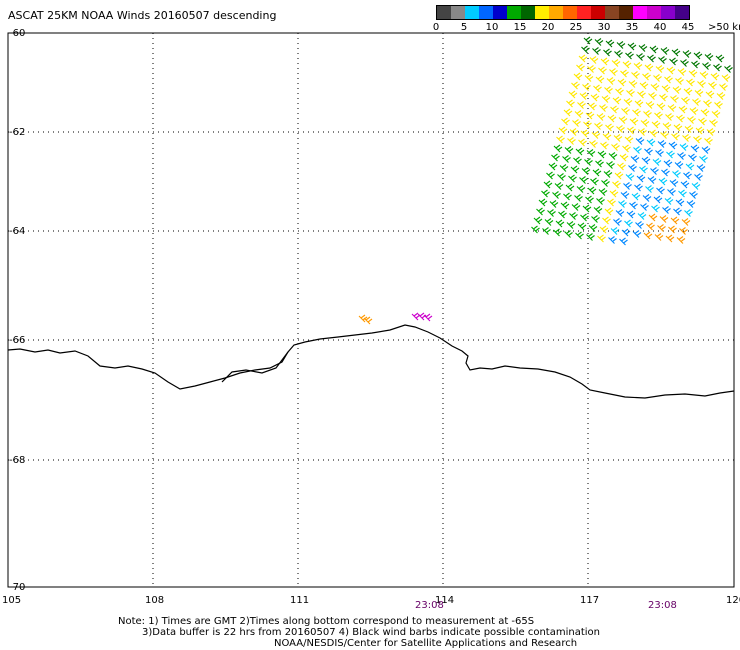  What do you see at coordinates (429, 605) in the screenshot?
I see `pass-time-label: 23:08` at bounding box center [429, 605].